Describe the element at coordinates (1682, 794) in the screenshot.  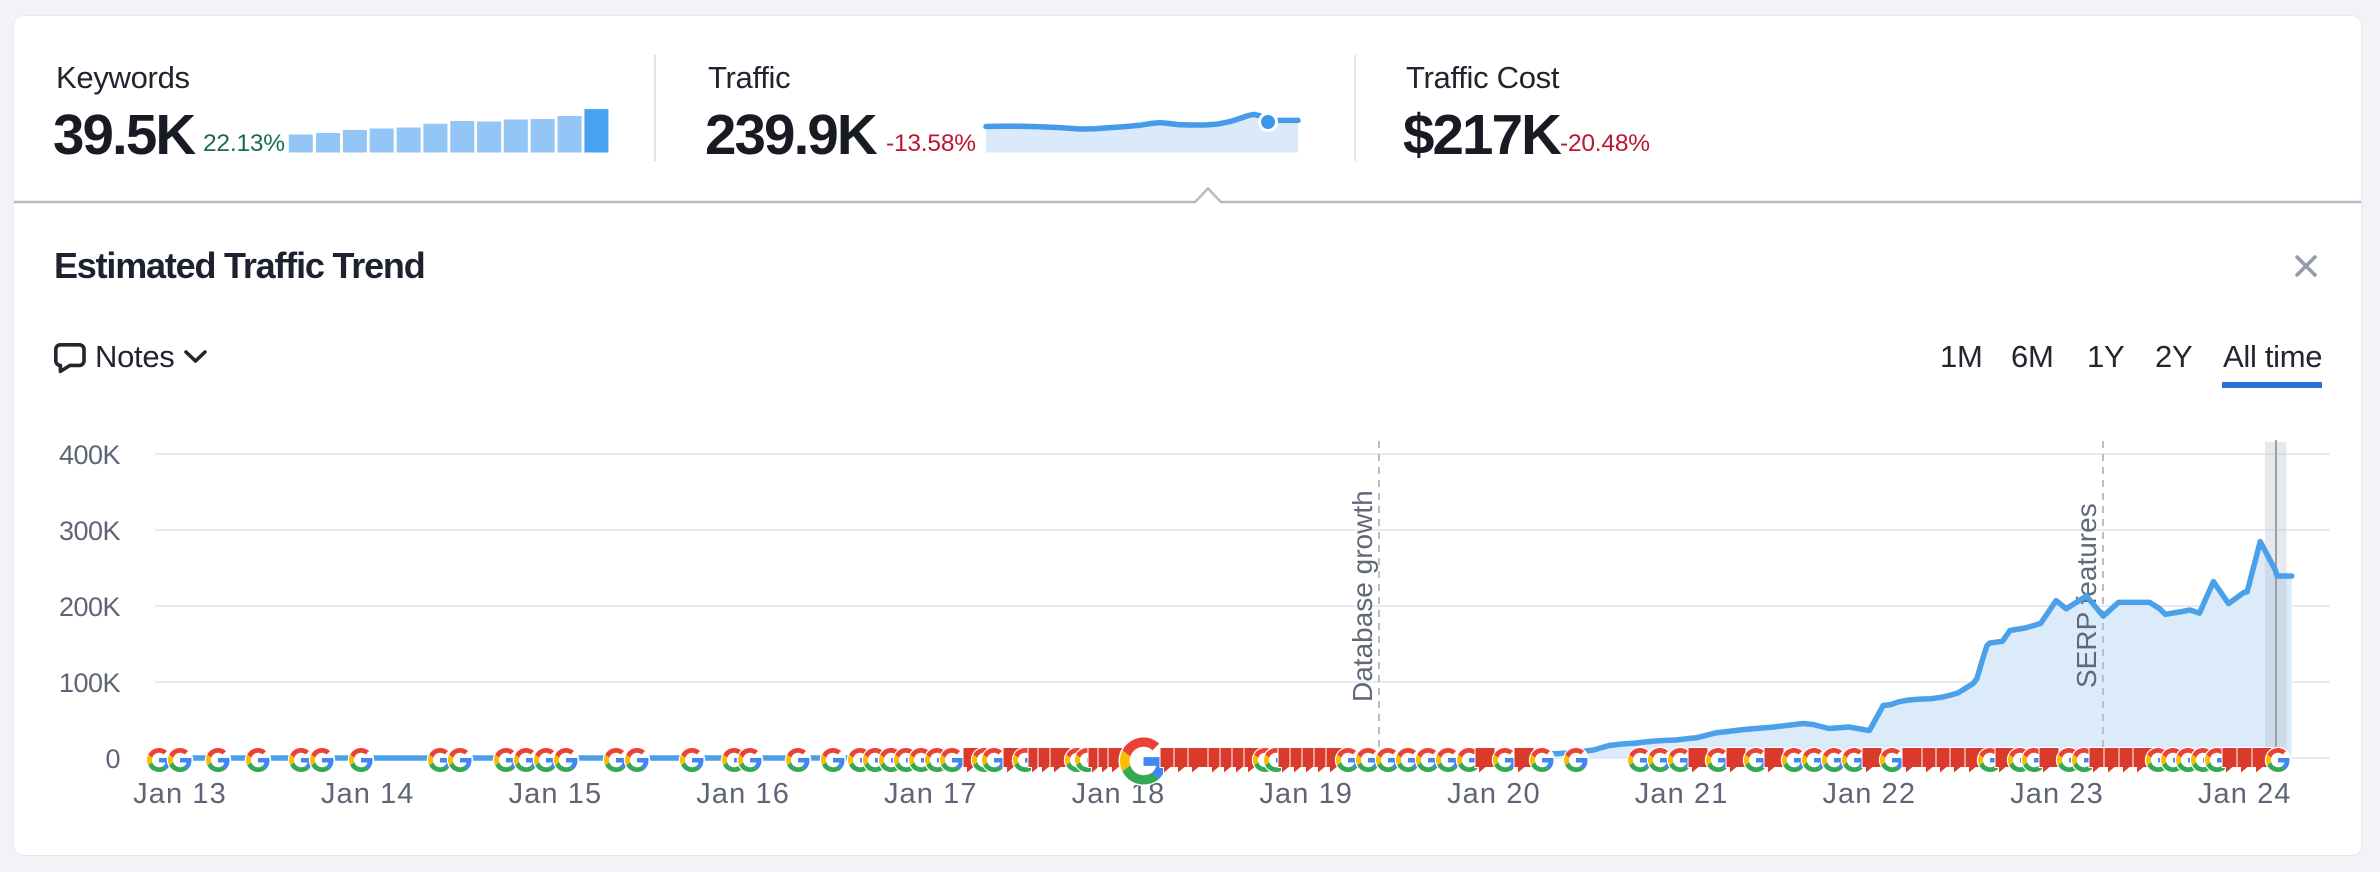
I see `svg-text: Jan 21` at that location.